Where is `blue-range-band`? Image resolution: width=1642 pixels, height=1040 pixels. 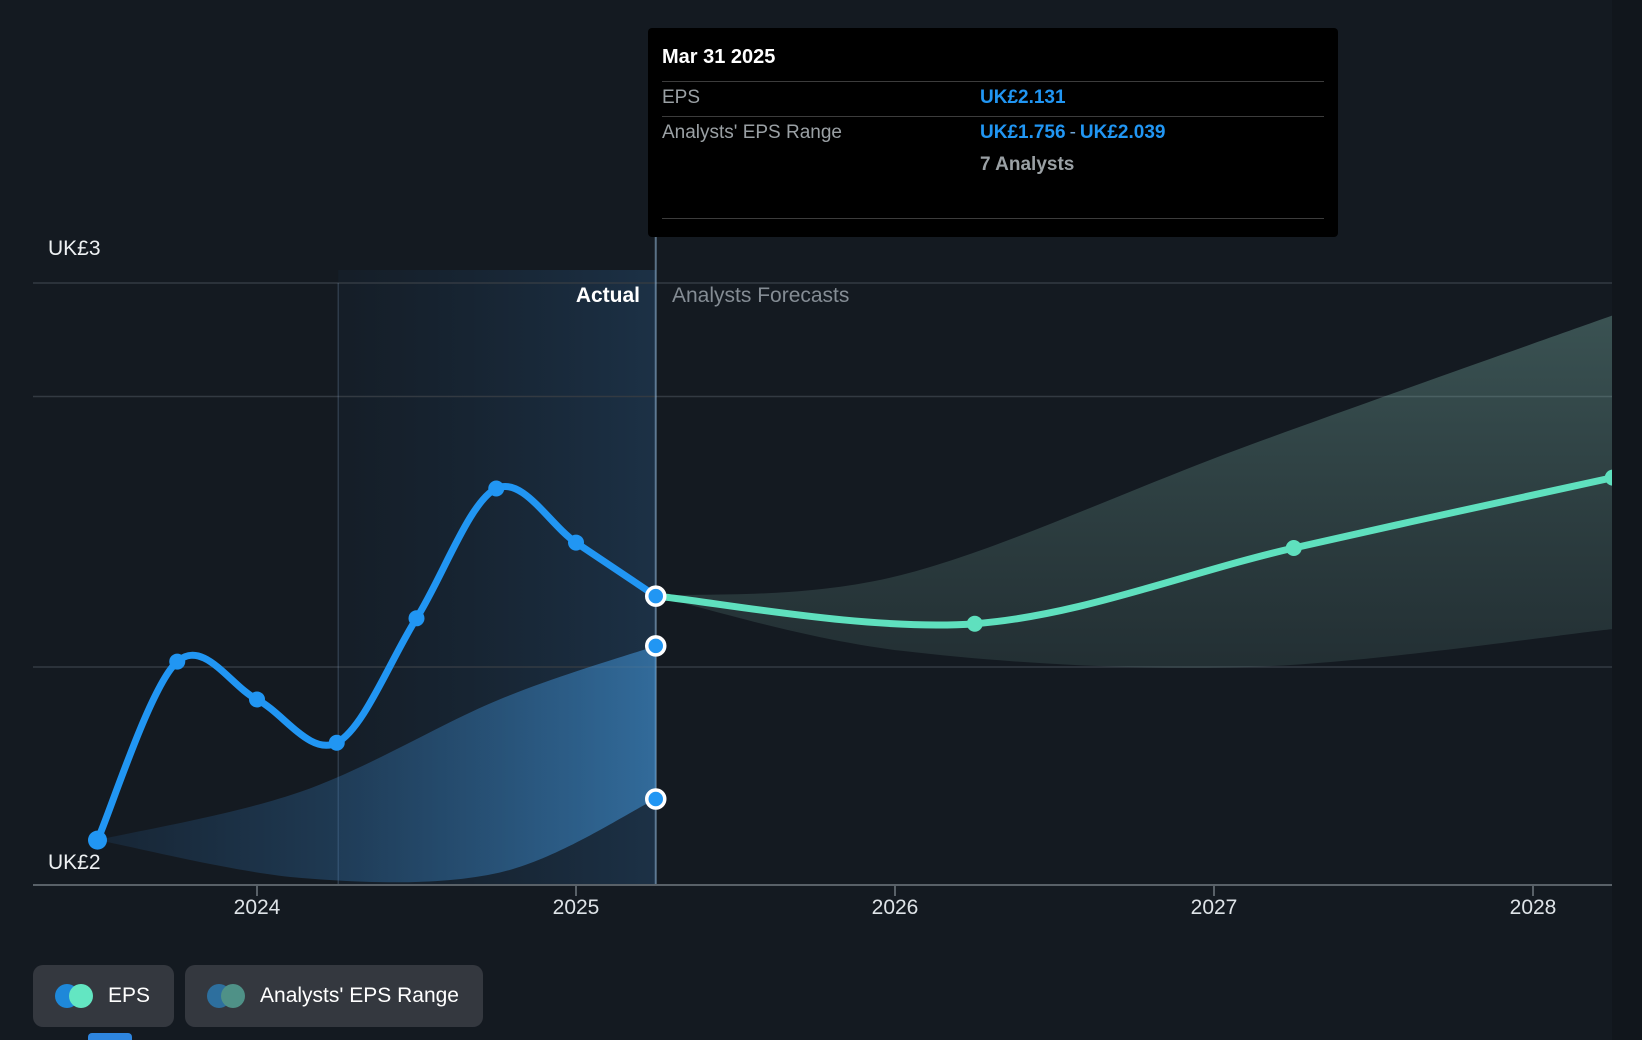
blue-range-band is located at coordinates (376, 764).